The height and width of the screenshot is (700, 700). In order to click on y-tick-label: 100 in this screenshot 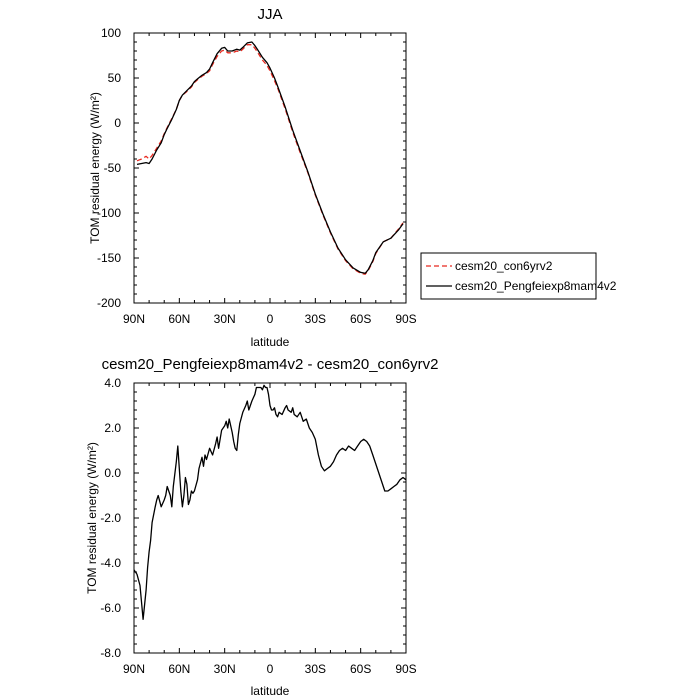, I will do `click(111, 33)`.